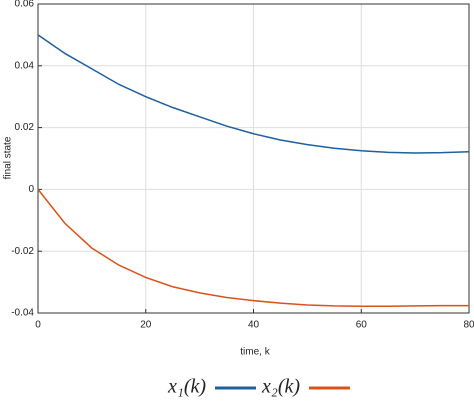 The height and width of the screenshot is (406, 474). Describe the element at coordinates (468, 325) in the screenshot. I see `x-tick-label: 80` at that location.